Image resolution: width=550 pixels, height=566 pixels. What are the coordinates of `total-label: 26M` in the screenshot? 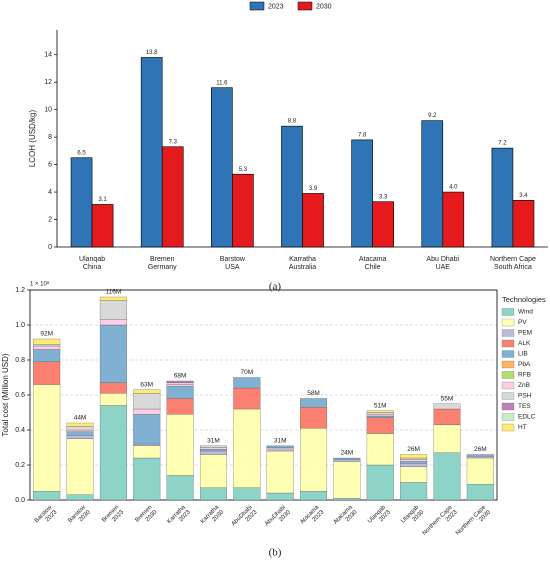 It's located at (413, 449).